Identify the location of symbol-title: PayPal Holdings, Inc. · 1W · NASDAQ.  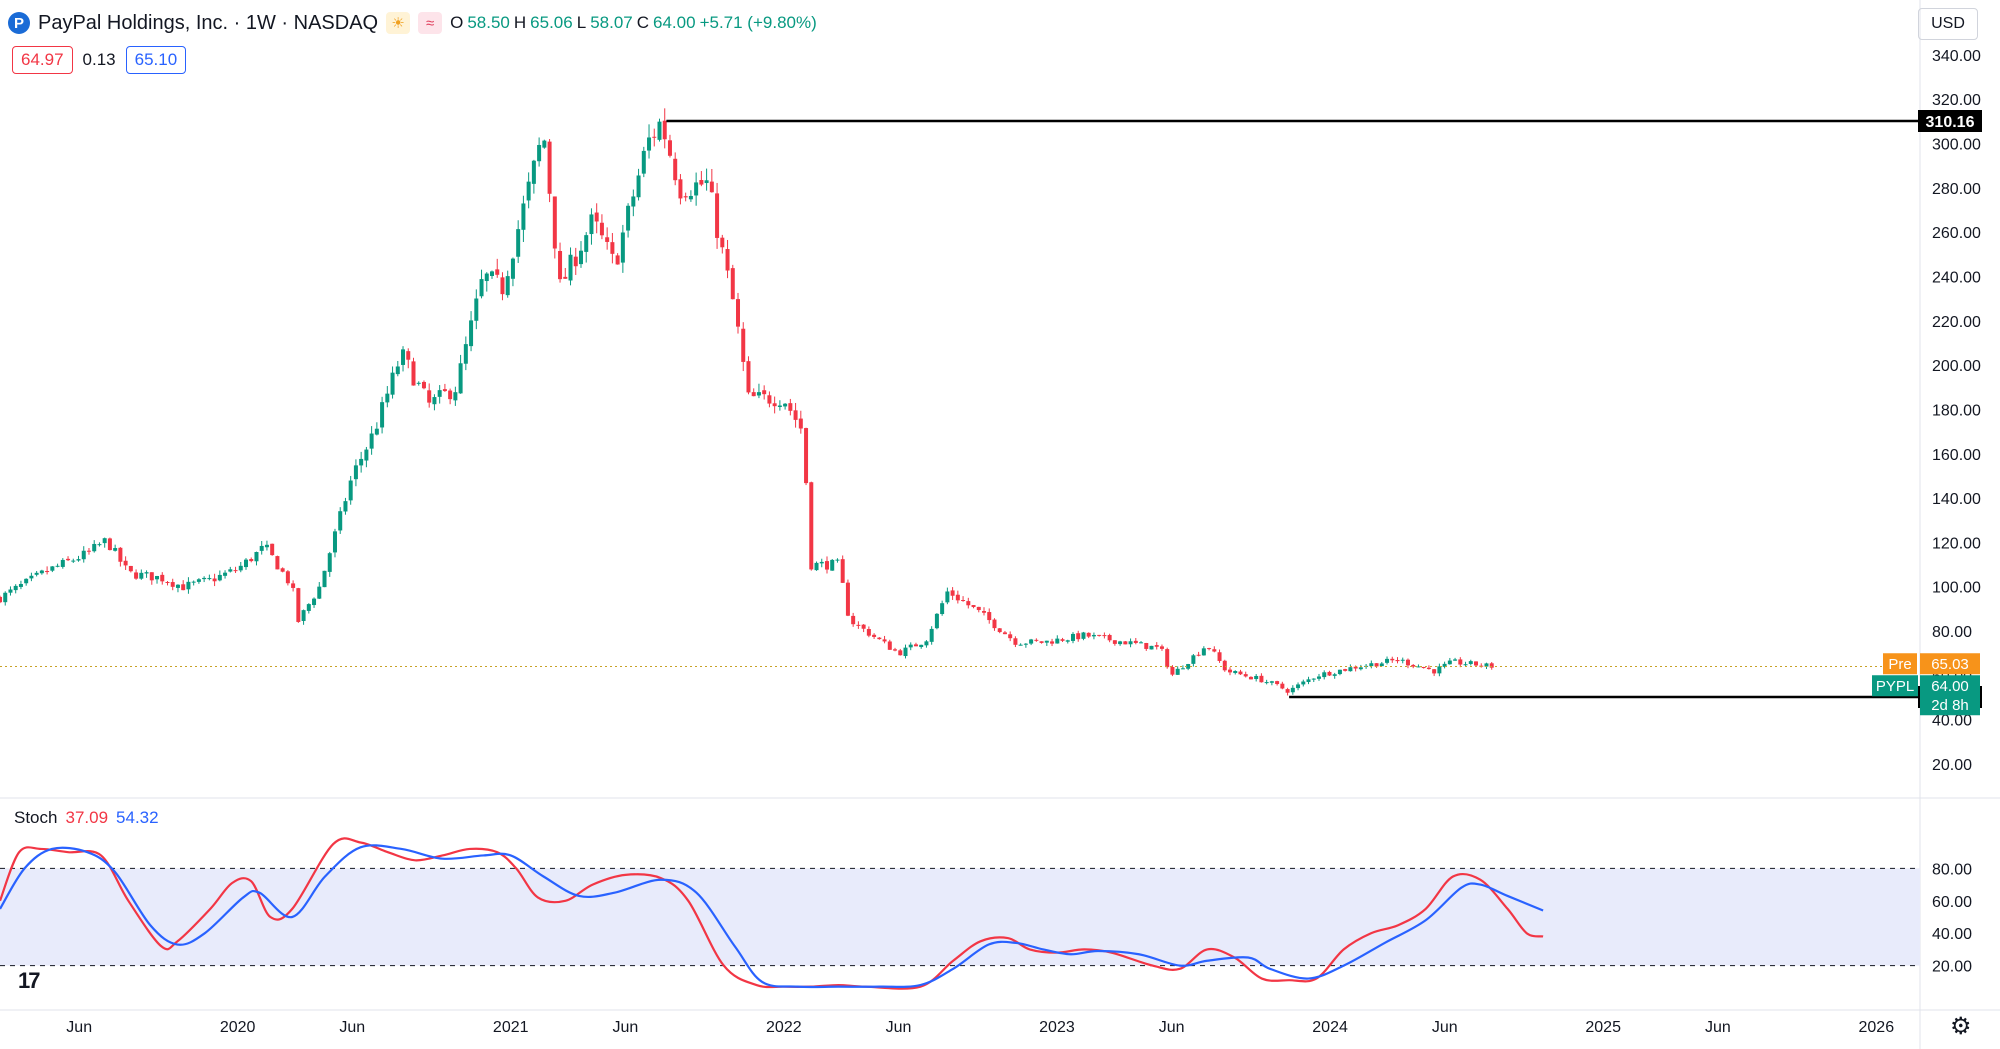
(208, 22).